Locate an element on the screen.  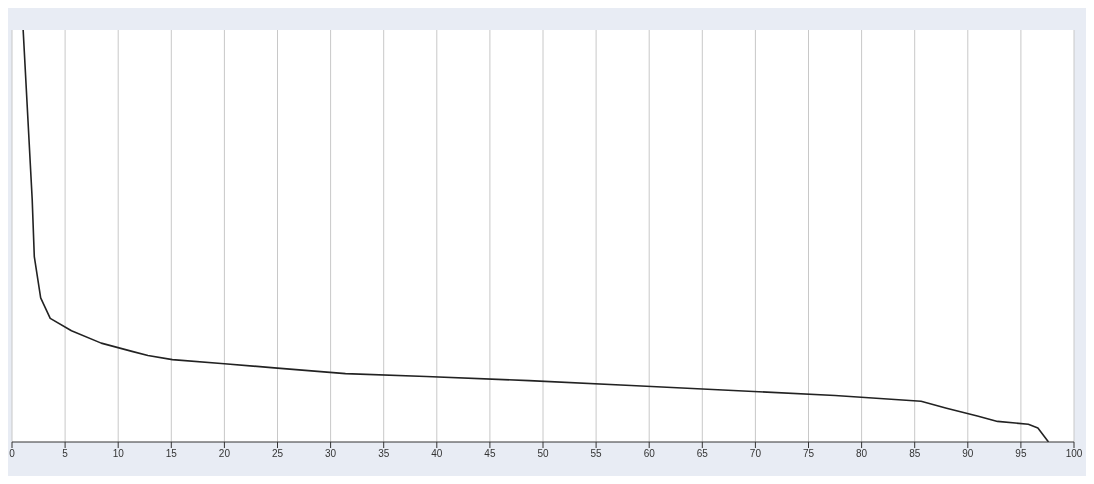
x-tick-label: 60 is located at coordinates (649, 454).